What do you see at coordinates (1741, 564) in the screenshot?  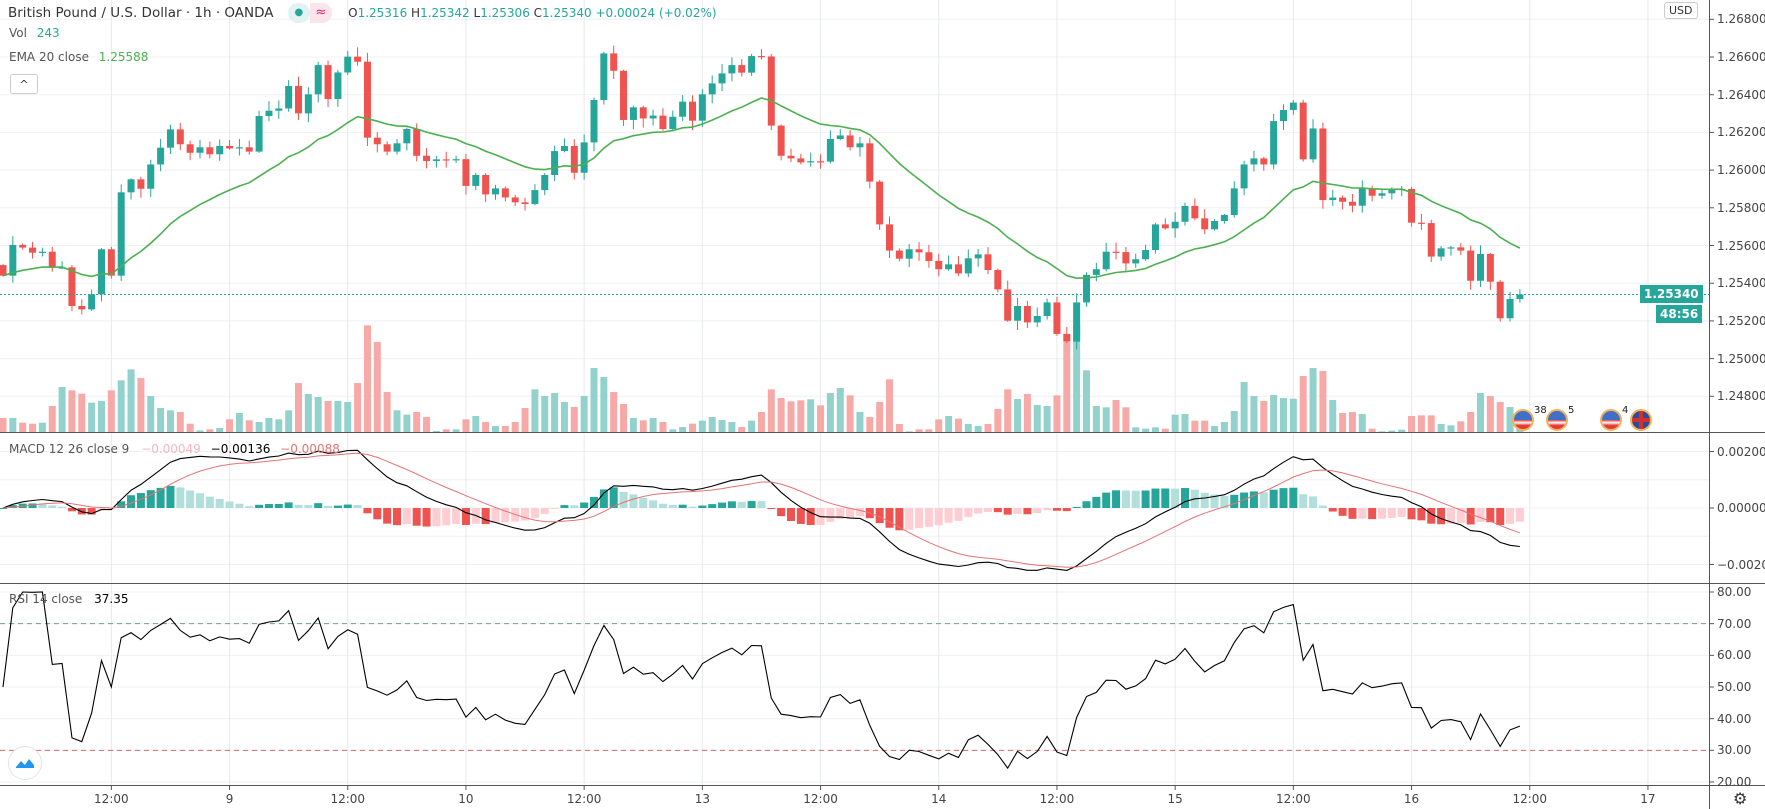 I see `macd-axis-label: −0.00200` at bounding box center [1741, 564].